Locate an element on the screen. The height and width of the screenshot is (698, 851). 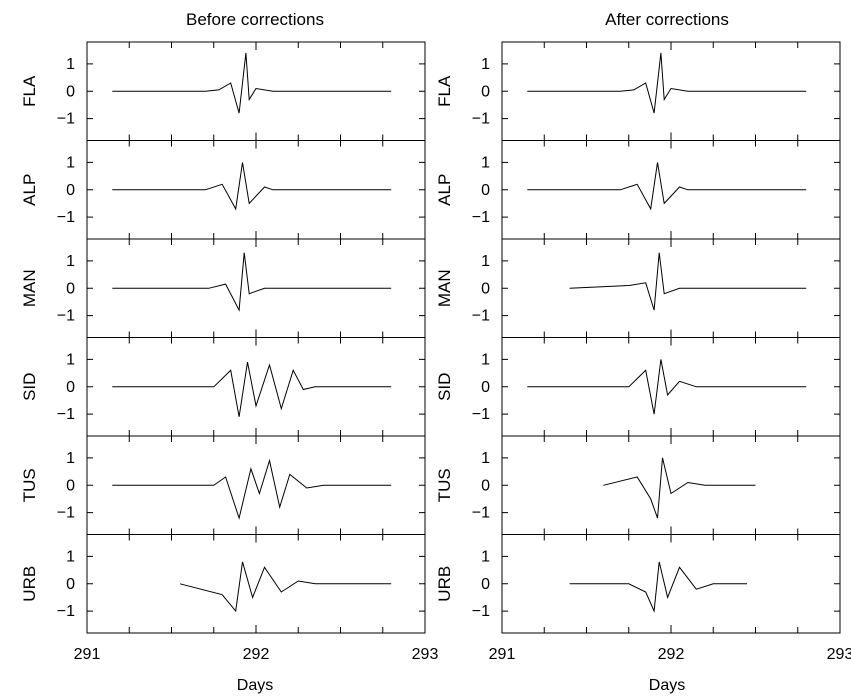
panel-title: After corrections is located at coordinates (667, 19).